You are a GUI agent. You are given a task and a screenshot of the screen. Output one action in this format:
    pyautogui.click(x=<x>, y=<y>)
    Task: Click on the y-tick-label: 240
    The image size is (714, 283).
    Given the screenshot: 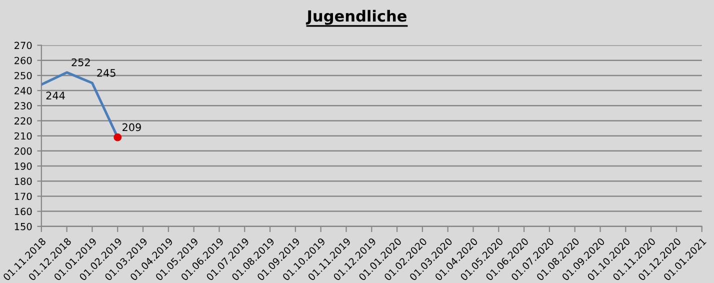 What is the action you would take?
    pyautogui.click(x=23, y=90)
    